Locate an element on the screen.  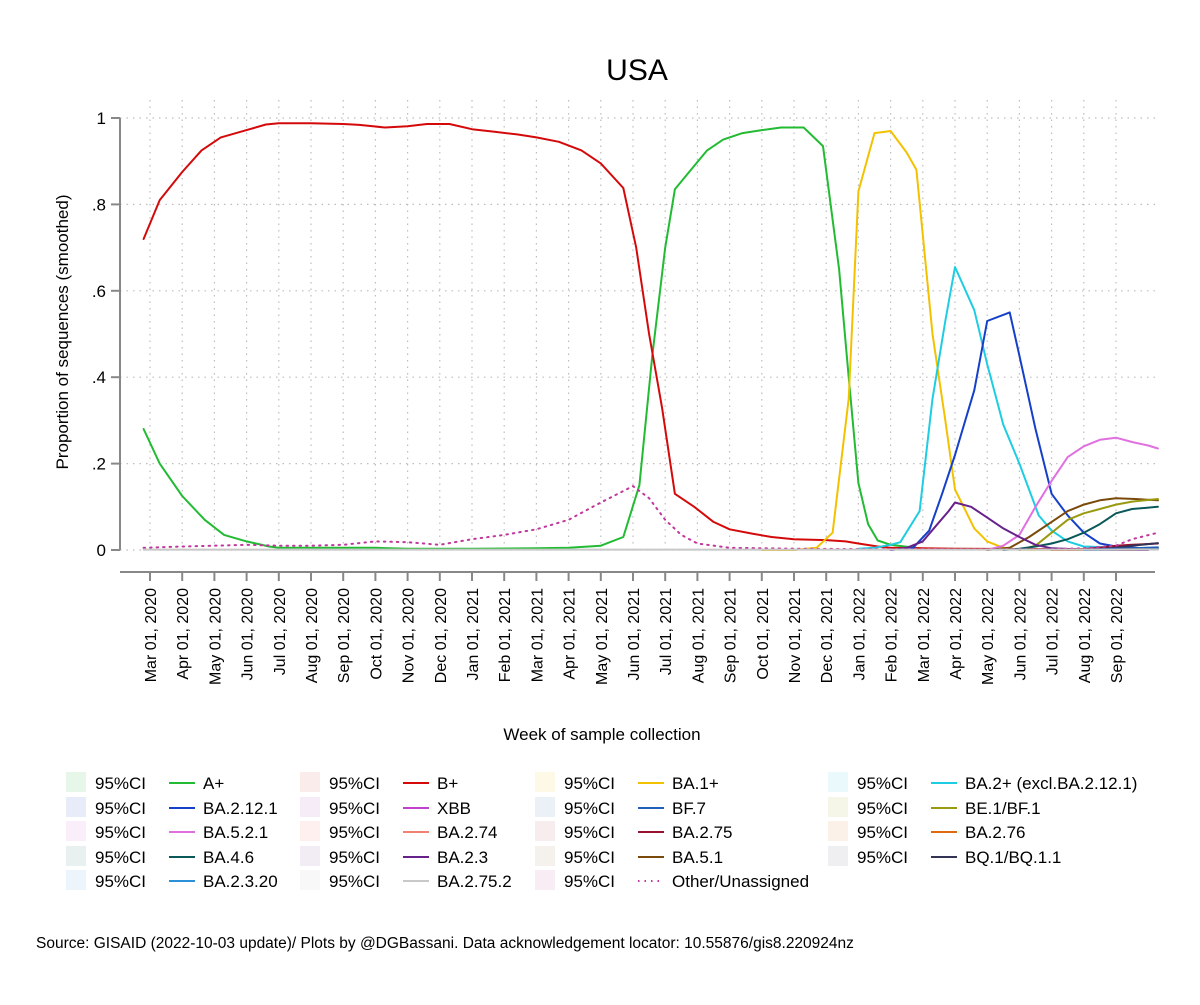
series-line-other-unassigned is located at coordinates (650, 518).